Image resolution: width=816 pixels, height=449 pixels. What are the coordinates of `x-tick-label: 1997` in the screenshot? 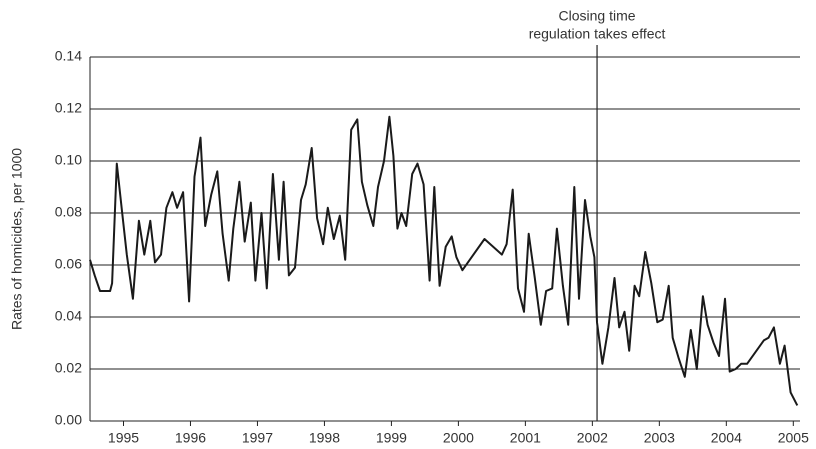 It's located at (257, 438).